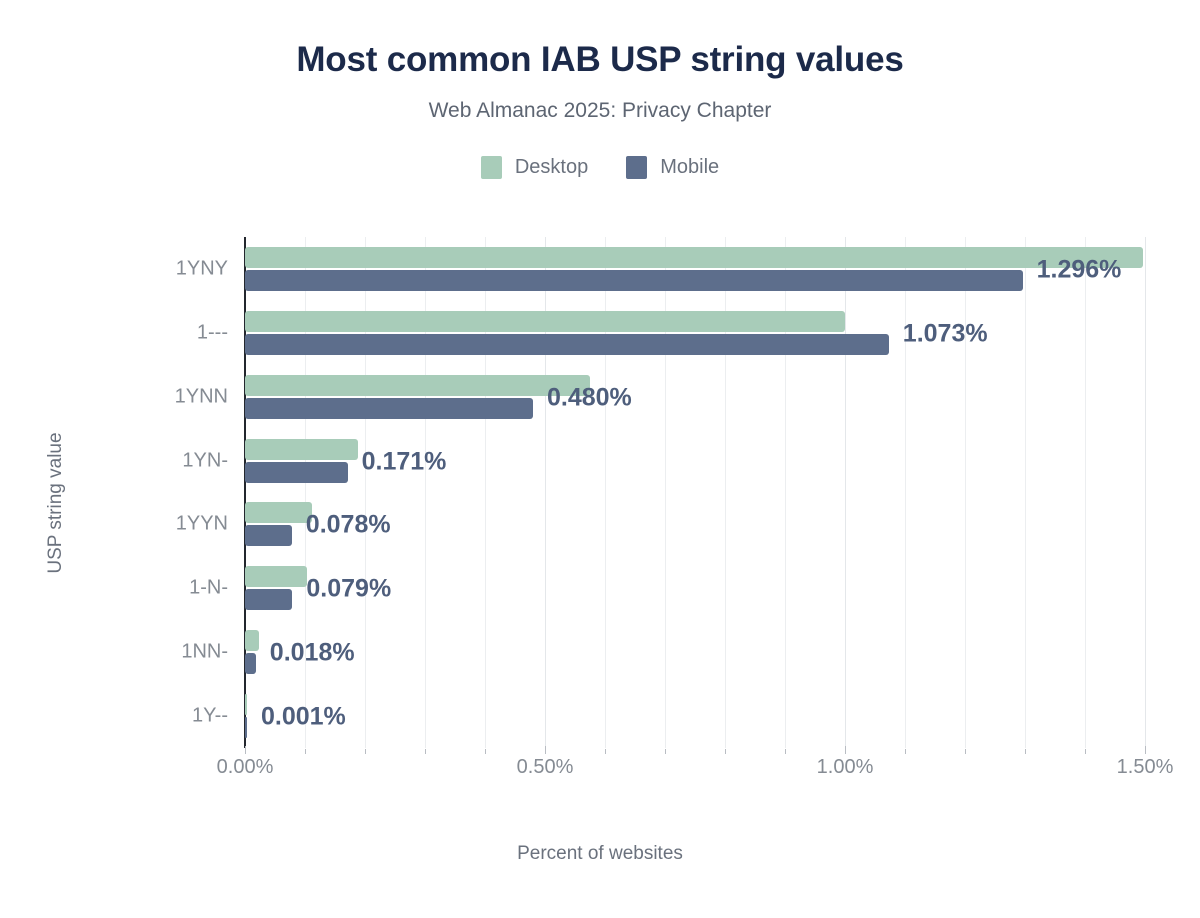  What do you see at coordinates (204, 651) in the screenshot?
I see `y-axis-label-1NN-: 1NN-` at bounding box center [204, 651].